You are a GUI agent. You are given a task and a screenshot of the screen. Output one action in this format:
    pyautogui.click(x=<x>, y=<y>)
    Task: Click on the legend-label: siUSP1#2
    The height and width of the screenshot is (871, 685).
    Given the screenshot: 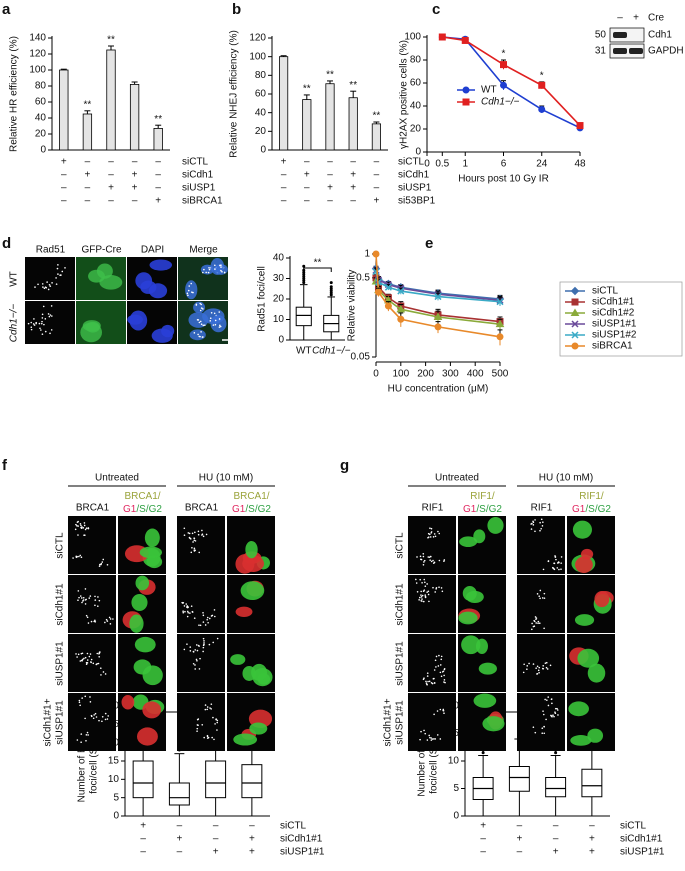 What is the action you would take?
    pyautogui.click(x=614, y=335)
    